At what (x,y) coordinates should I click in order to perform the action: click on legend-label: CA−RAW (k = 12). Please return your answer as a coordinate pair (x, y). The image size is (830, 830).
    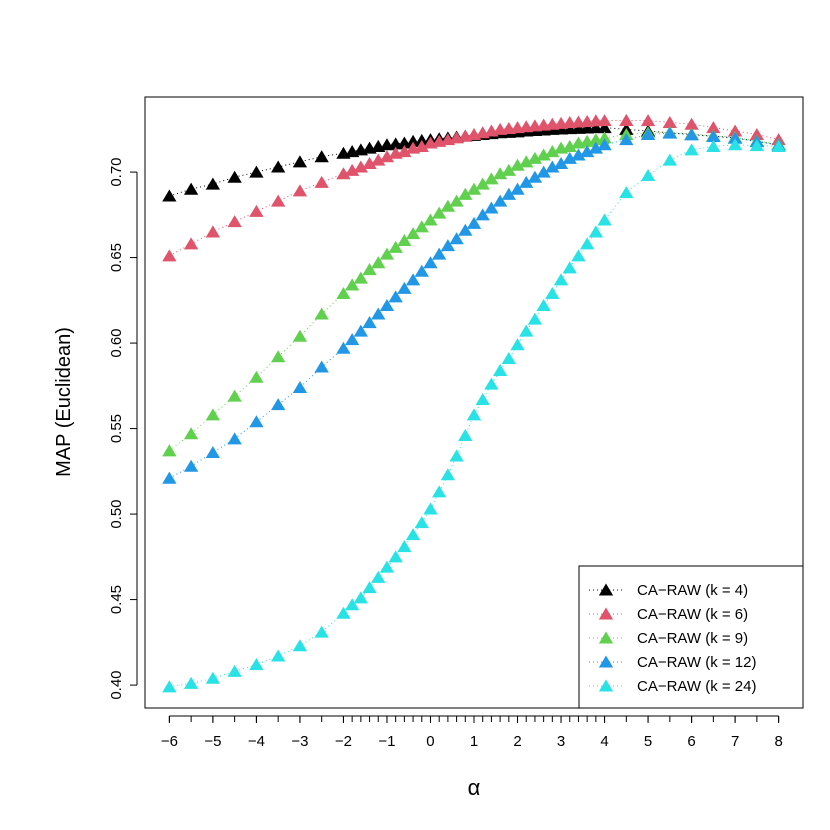
    Looking at the image, I should click on (696, 662).